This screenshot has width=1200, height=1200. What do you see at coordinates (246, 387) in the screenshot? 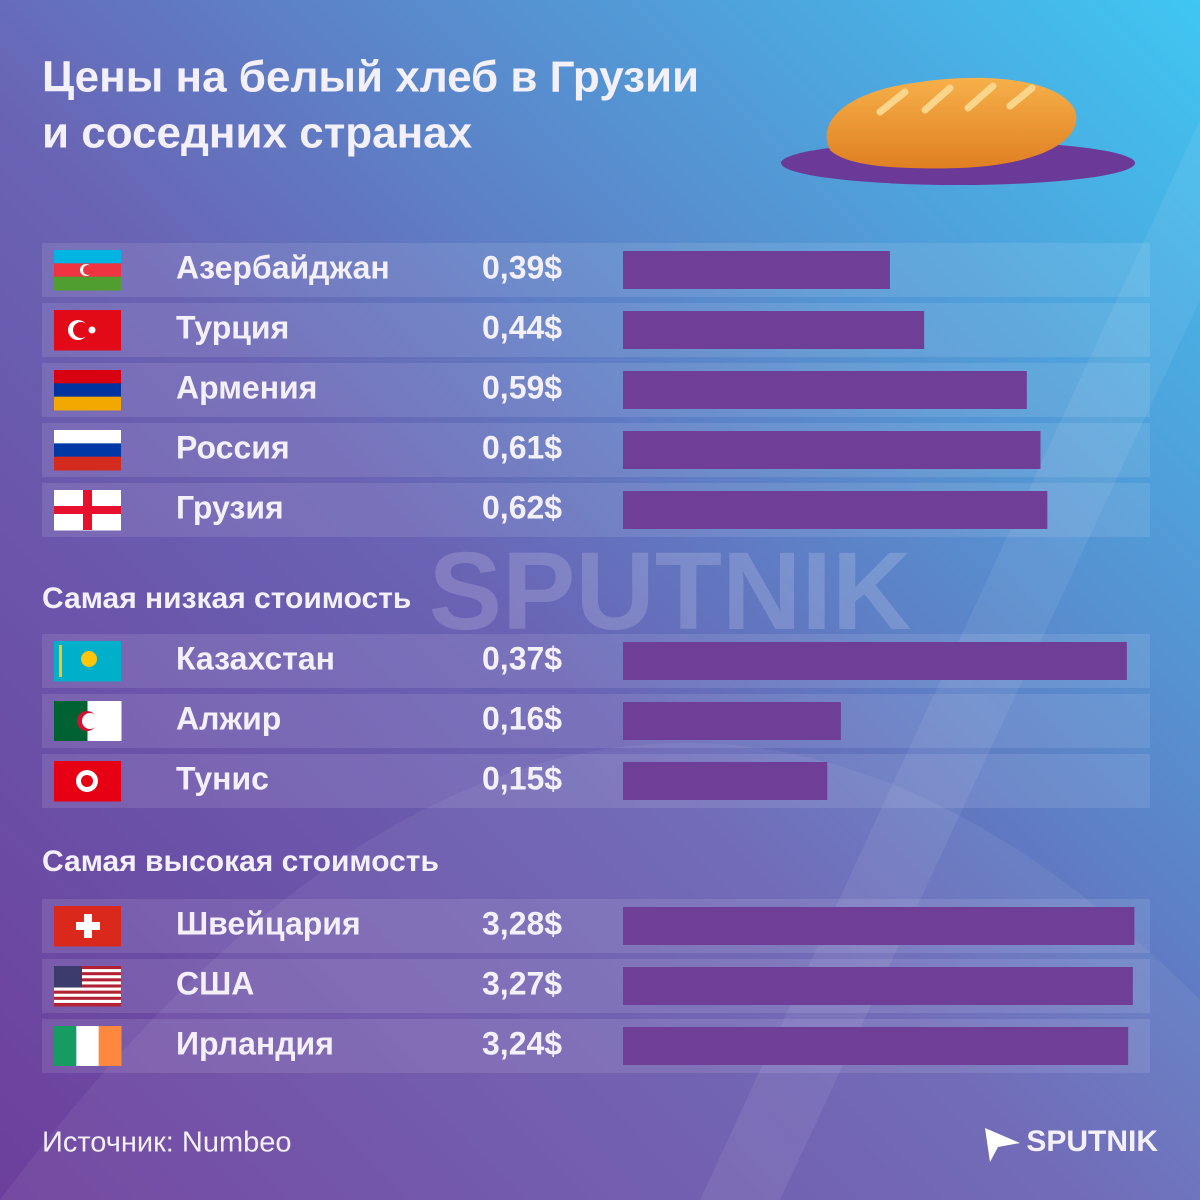
I see `country-name: Армения` at bounding box center [246, 387].